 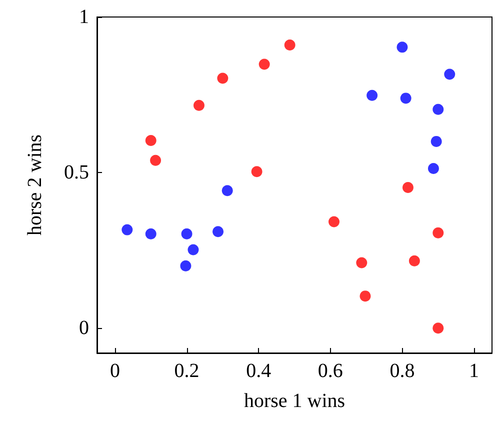 What do you see at coordinates (187, 371) in the screenshot?
I see `x-tick-label: 0.2` at bounding box center [187, 371].